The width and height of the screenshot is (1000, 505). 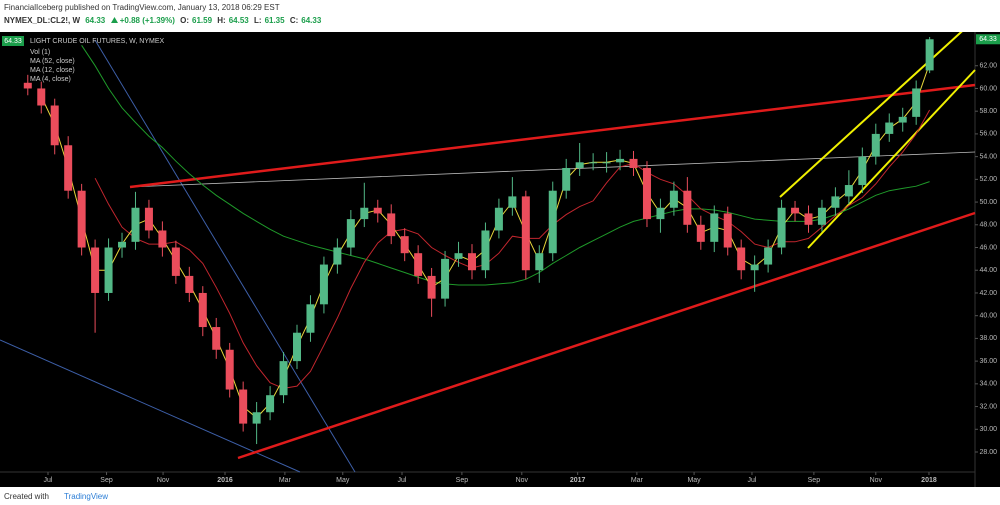 What do you see at coordinates (578, 480) in the screenshot?
I see `x-tick-label: 2017` at bounding box center [578, 480].